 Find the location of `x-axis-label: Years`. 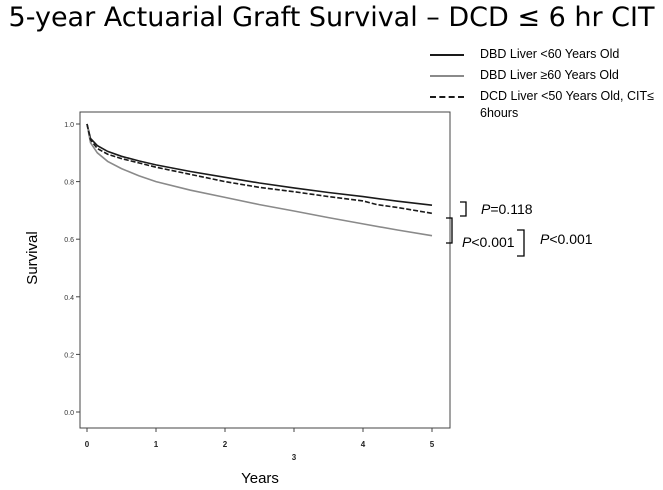

x-axis-label: Years is located at coordinates (260, 478).